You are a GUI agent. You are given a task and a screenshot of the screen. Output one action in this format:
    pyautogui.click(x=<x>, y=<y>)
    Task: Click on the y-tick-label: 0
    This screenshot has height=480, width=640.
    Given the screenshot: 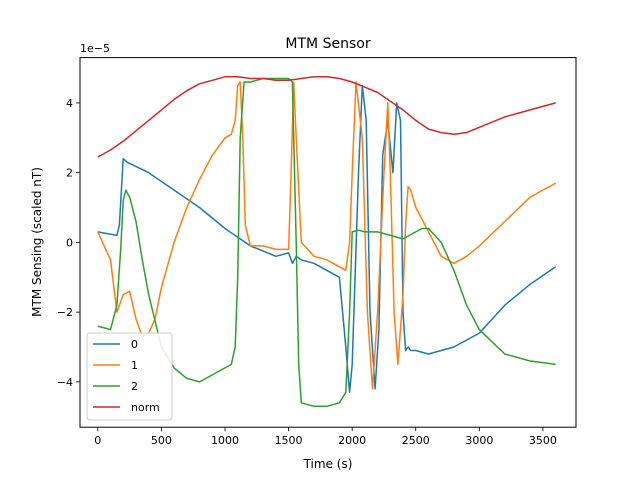 What is the action you would take?
    pyautogui.click(x=69, y=242)
    